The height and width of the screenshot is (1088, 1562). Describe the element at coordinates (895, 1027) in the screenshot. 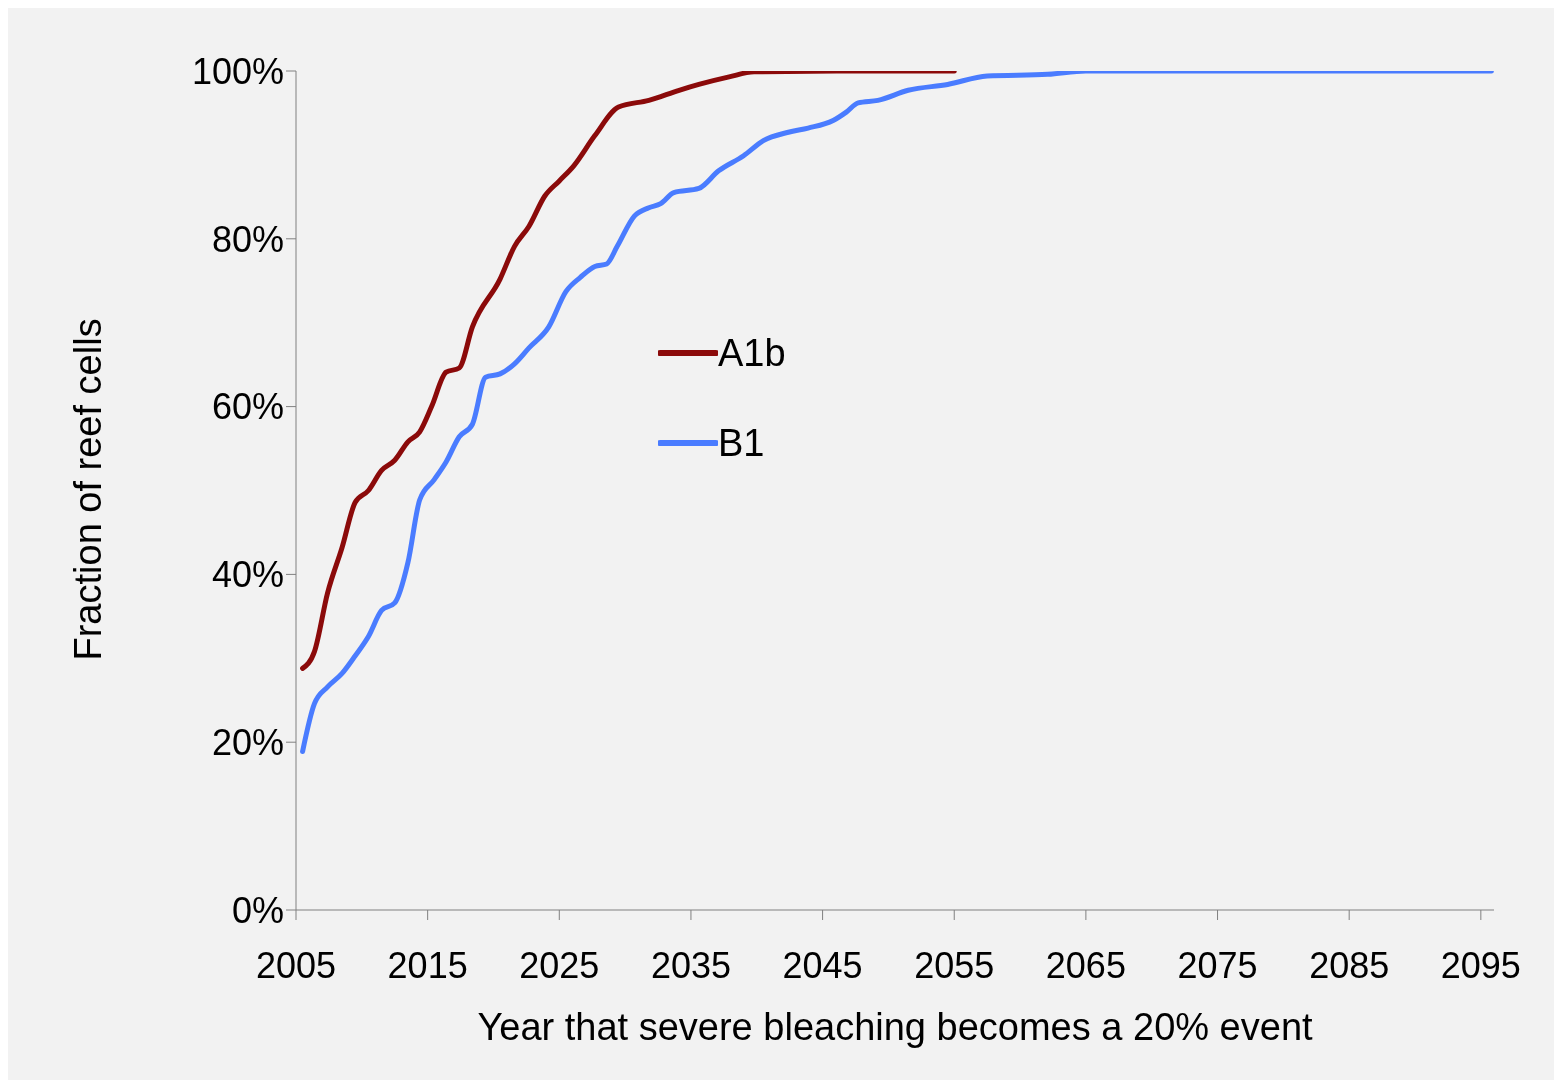

I see `x-axis-title: Year that severe bleaching becomes a 20% event` at that location.